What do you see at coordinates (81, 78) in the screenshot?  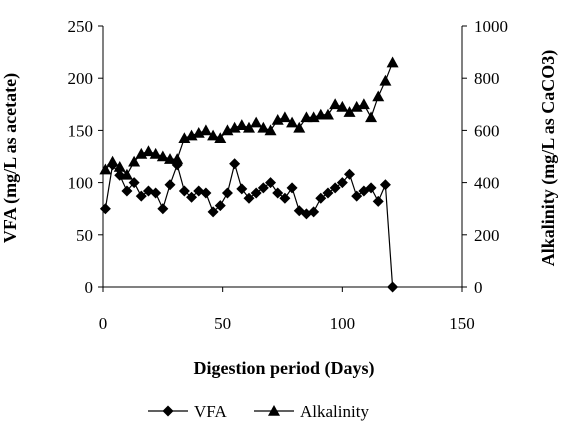 I see `y-left-tick-label: 200` at bounding box center [81, 78].